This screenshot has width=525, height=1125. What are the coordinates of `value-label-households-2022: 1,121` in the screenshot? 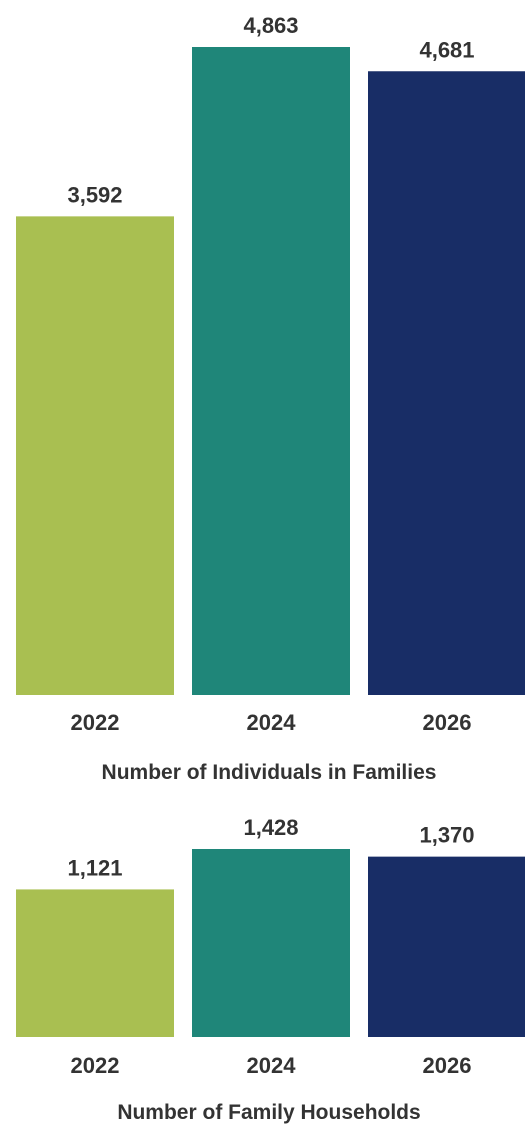 It's located at (94, 867).